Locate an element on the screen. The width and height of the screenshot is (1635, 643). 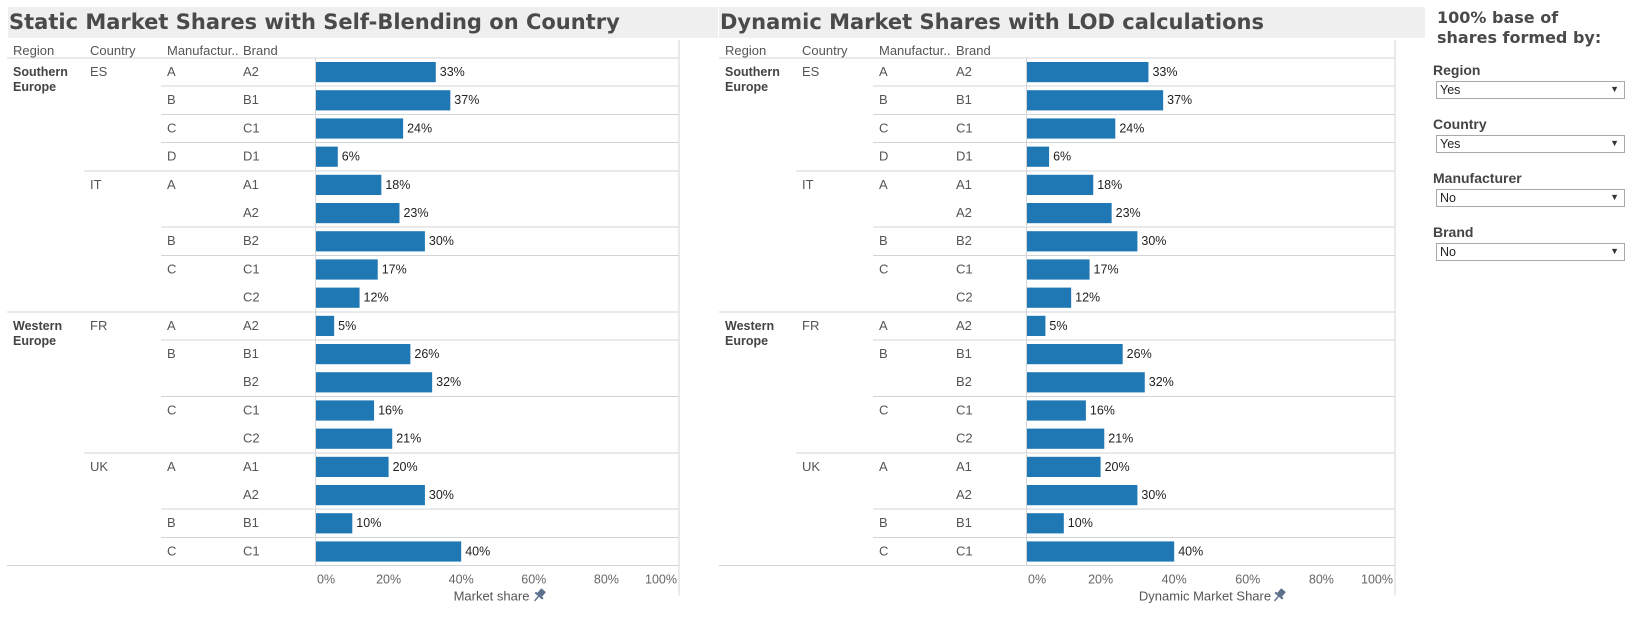
column-header: Region is located at coordinates (745, 50).